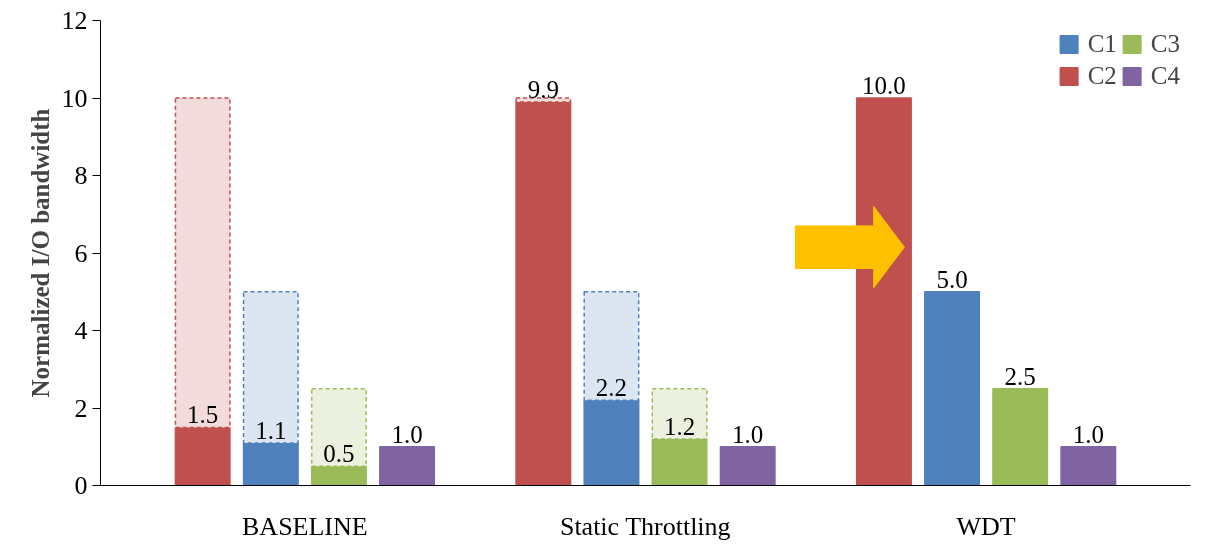 This screenshot has width=1211, height=549. Describe the element at coordinates (81, 175) in the screenshot. I see `y-tick-label: 8` at that location.